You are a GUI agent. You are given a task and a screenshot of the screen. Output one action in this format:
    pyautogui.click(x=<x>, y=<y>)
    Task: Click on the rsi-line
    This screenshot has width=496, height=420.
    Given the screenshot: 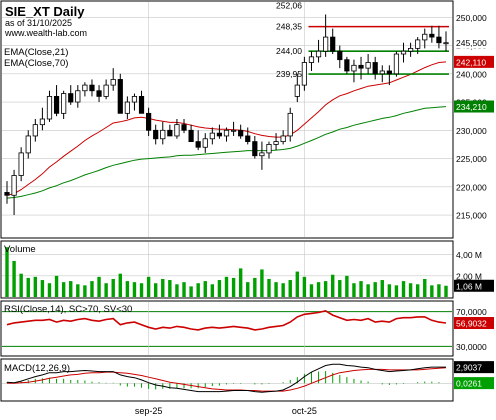 What is the action you would take?
    pyautogui.click(x=226, y=320)
    